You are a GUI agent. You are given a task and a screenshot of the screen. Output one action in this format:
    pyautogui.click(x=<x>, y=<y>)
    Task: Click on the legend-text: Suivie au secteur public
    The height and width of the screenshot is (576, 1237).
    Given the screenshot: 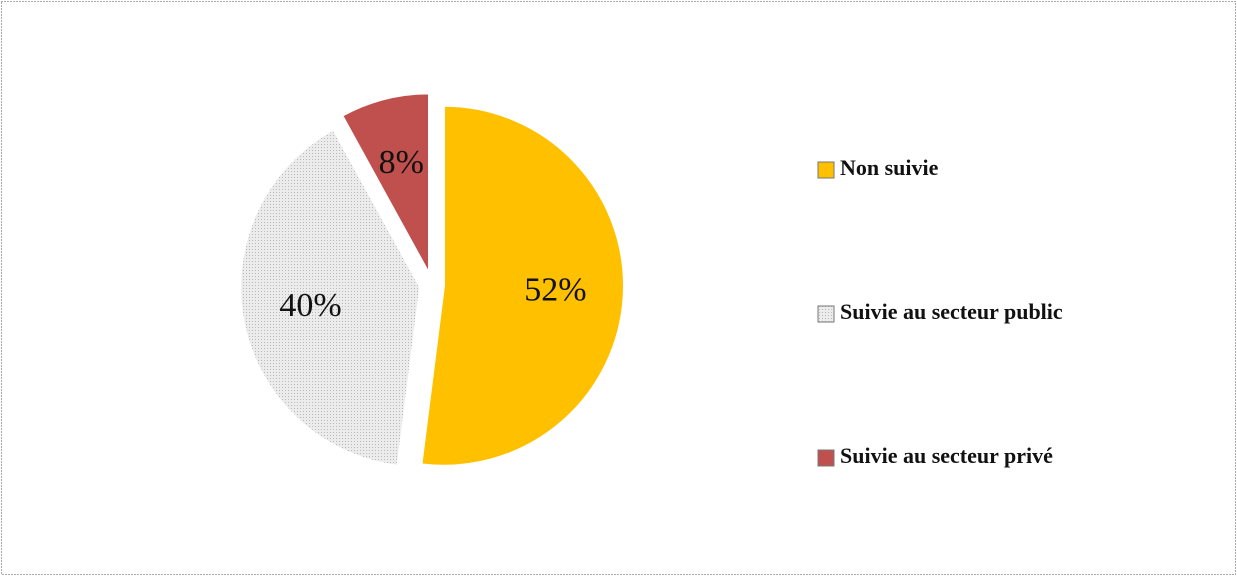 What is the action you would take?
    pyautogui.click(x=951, y=311)
    